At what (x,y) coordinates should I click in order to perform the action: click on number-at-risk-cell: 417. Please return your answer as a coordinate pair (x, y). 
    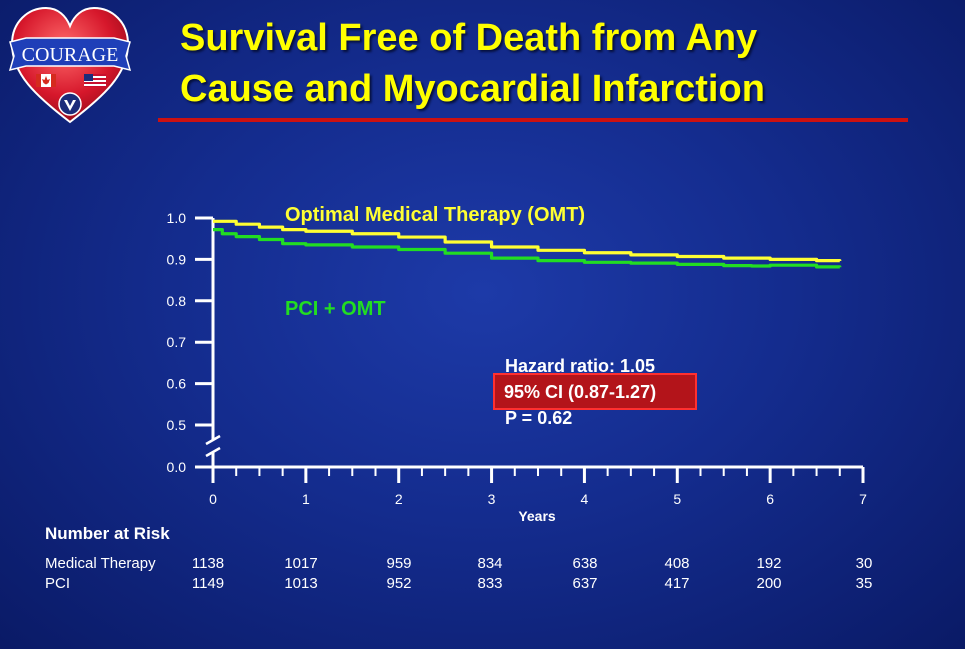
    Looking at the image, I should click on (677, 583).